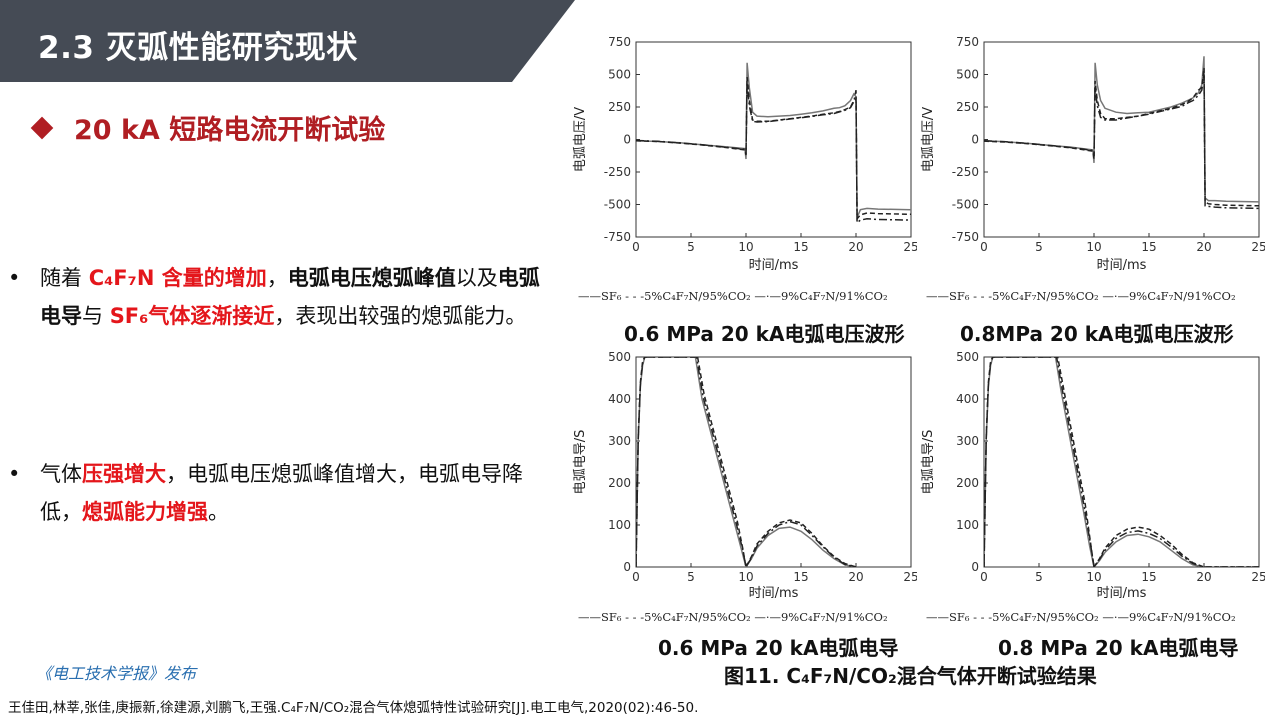 The height and width of the screenshot is (720, 1280). What do you see at coordinates (192, 316) in the screenshot?
I see `bullet-segment-highlight: SF₆气体逐渐接近` at bounding box center [192, 316].